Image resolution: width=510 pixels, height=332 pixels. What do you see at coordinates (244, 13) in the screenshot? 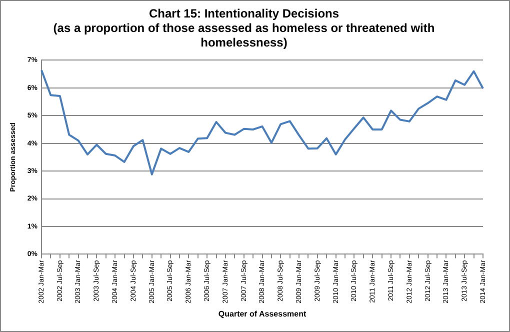
I see `chart-title: Chart 15: Intentionality Decisions` at bounding box center [244, 13].